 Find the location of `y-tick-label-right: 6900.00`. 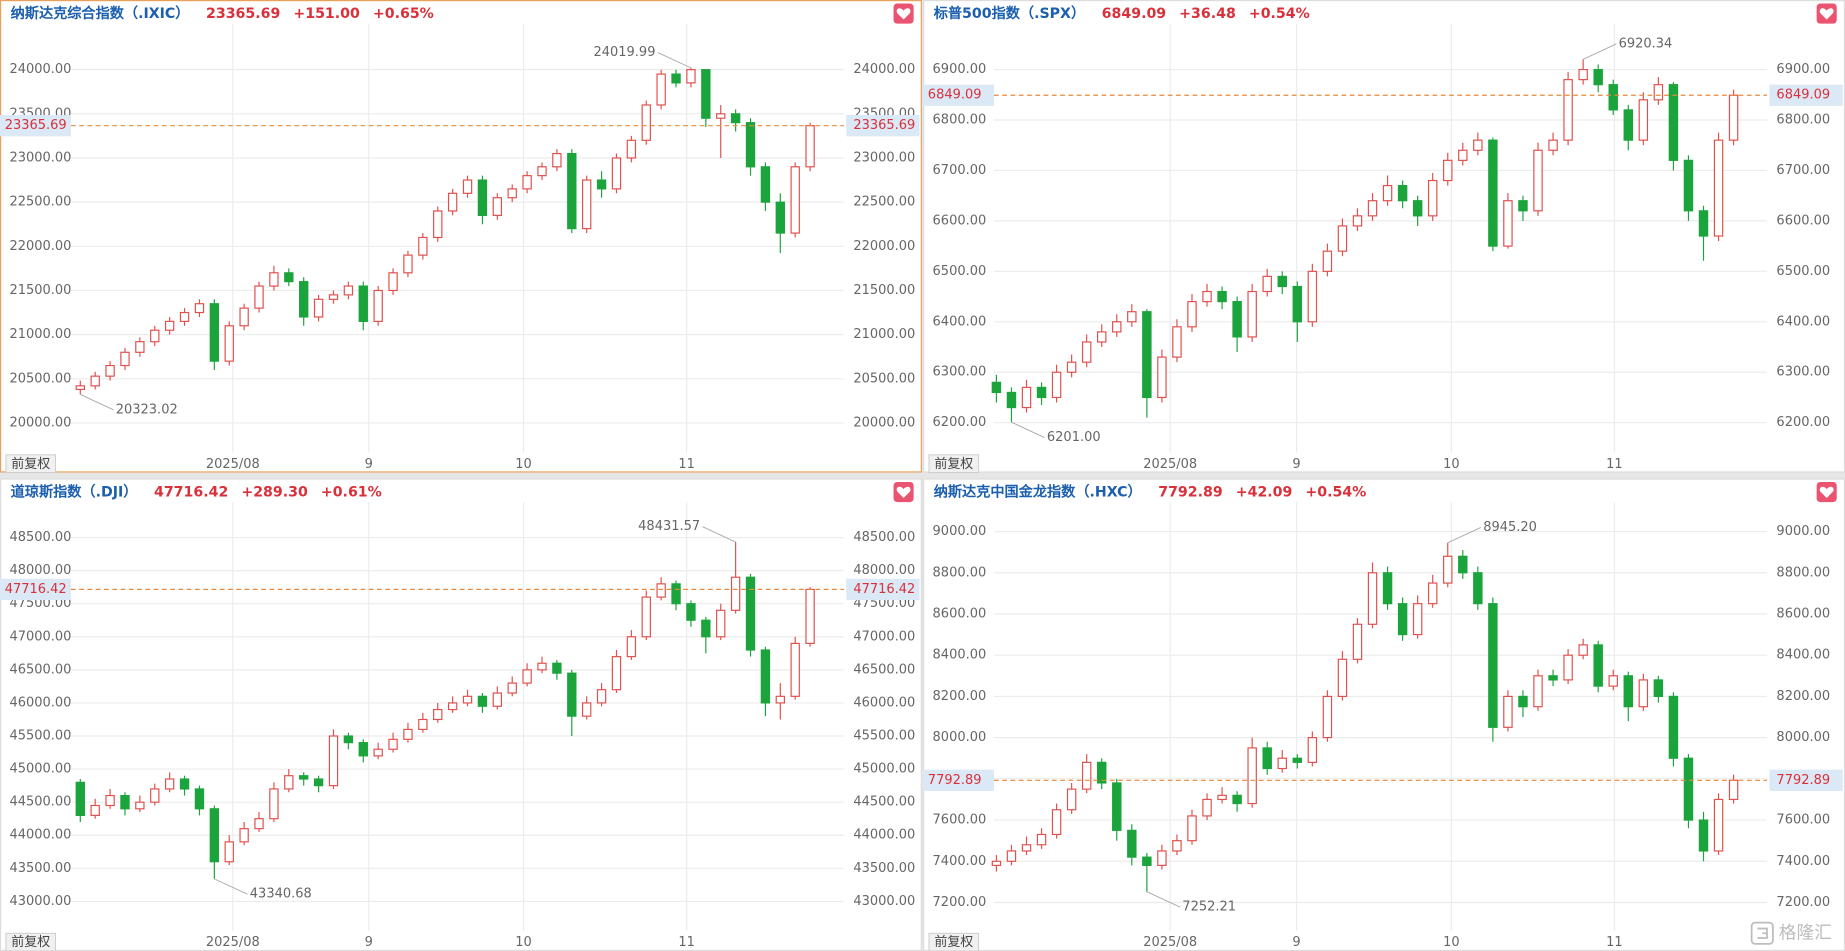

y-tick-label-right: 6900.00 is located at coordinates (1803, 69).